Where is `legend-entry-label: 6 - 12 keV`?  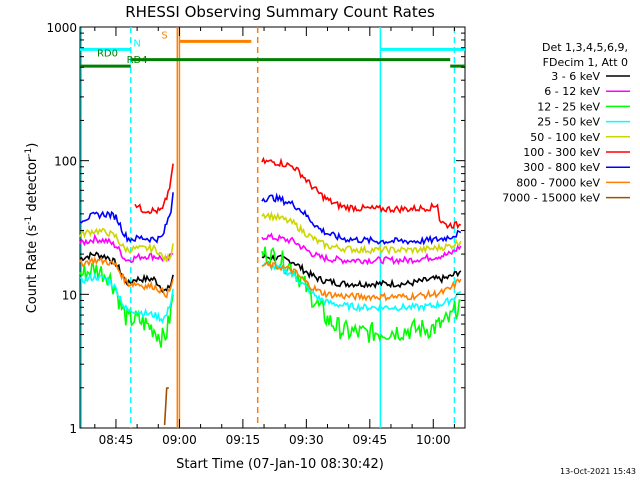
legend-entry-label: 6 - 12 keV is located at coordinates (572, 91).